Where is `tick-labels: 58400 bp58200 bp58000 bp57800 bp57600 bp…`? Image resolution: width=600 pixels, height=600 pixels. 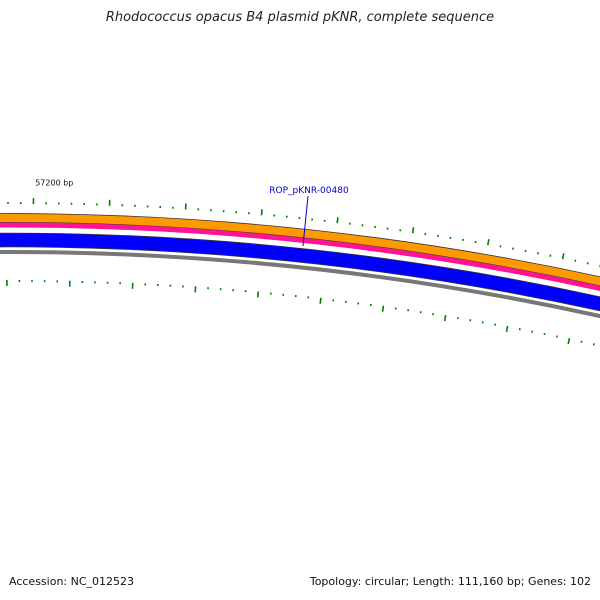 tick-labels: 58400 bp58200 bp58000 bp57800 bp57600 bp… is located at coordinates (54, 182).